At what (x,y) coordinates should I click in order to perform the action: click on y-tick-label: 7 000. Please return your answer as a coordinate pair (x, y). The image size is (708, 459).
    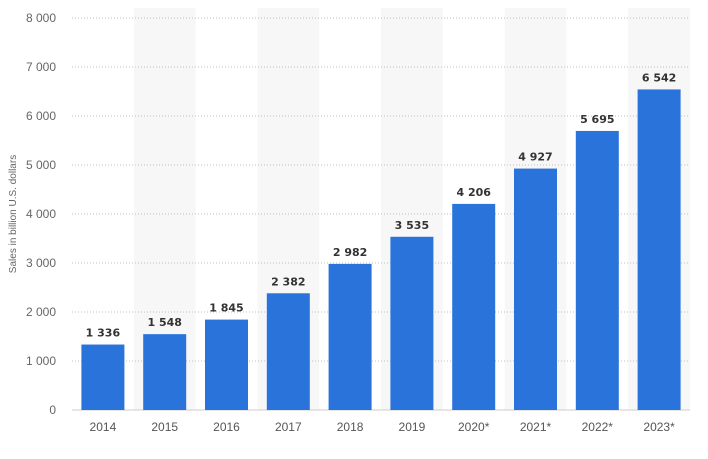
    Looking at the image, I should click on (41, 67).